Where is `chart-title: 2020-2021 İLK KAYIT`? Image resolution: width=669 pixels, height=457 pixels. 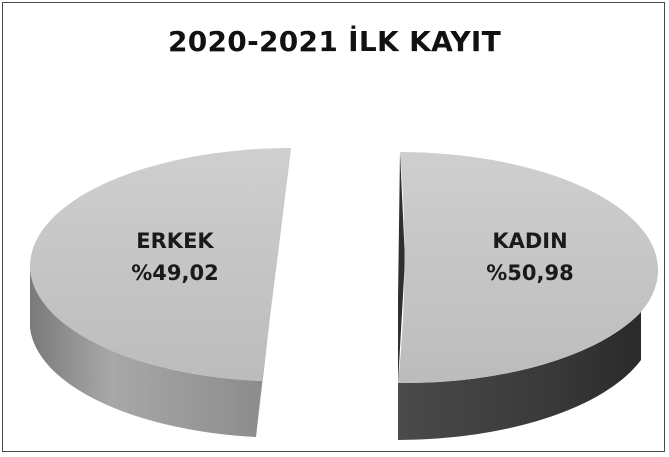 chart-title: 2020-2021 İLK KAYIT is located at coordinates (334, 41).